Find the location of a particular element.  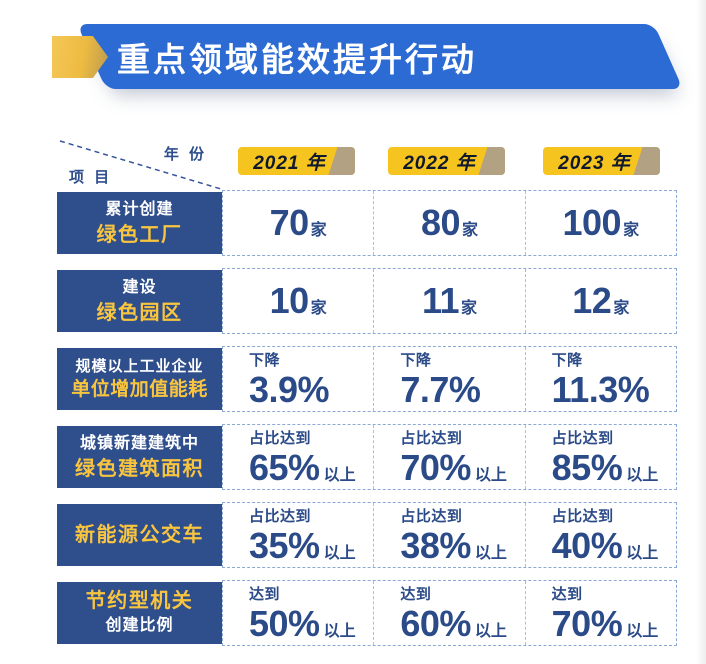

table-row-new-energy-buses: 新能源公交车 占比达到 35% 以上 占比达到 38% 以上 占比达到 40% 以上 is located at coordinates (367, 535).